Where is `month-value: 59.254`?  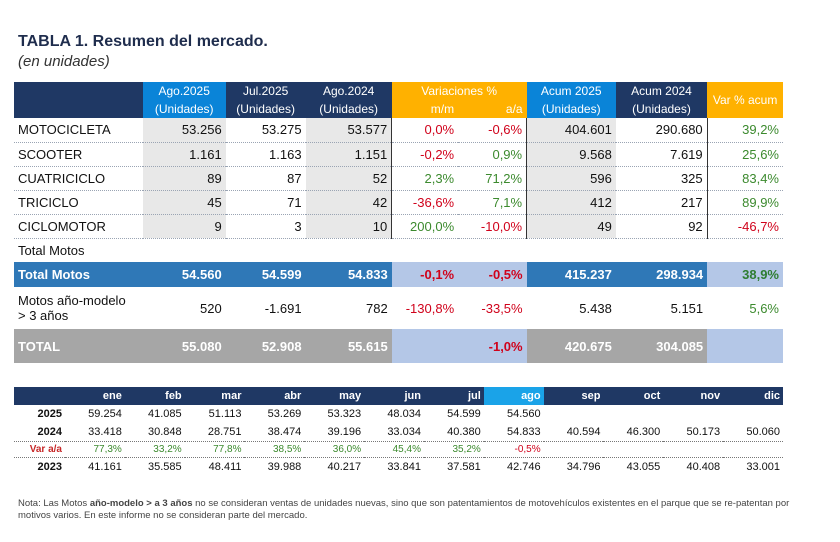 month-value: 59.254 is located at coordinates (105, 414).